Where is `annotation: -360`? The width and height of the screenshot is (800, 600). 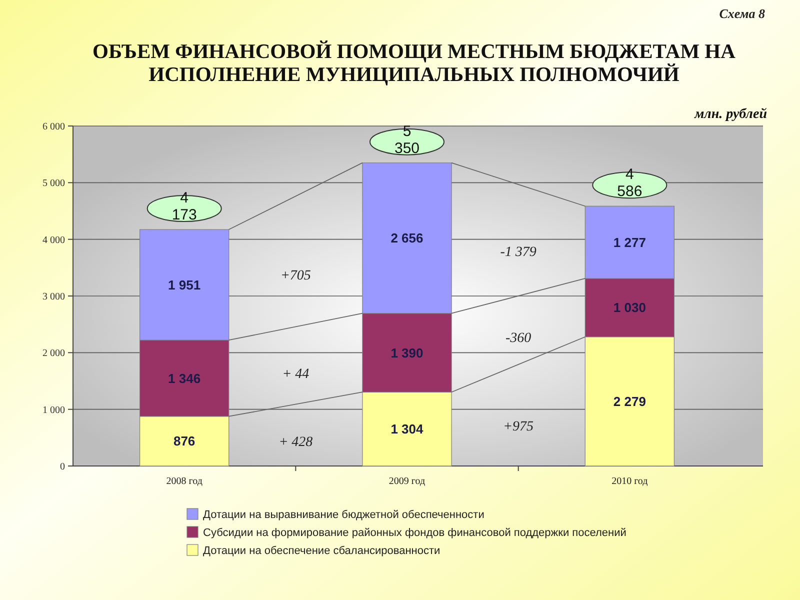
annotation: -360 is located at coordinates (518, 338).